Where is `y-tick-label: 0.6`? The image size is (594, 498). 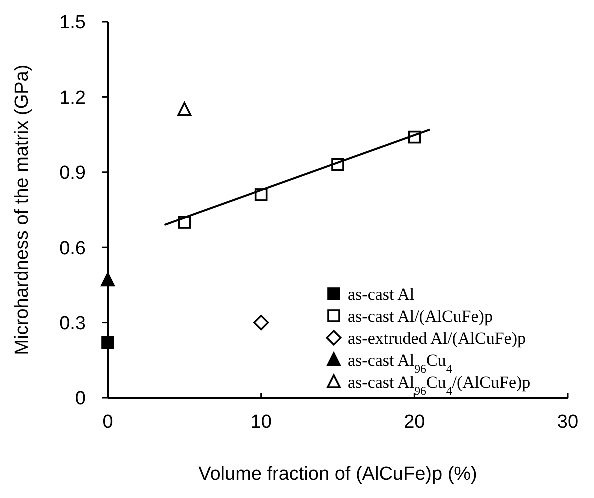
y-tick-label: 0.6 is located at coordinates (73, 249).